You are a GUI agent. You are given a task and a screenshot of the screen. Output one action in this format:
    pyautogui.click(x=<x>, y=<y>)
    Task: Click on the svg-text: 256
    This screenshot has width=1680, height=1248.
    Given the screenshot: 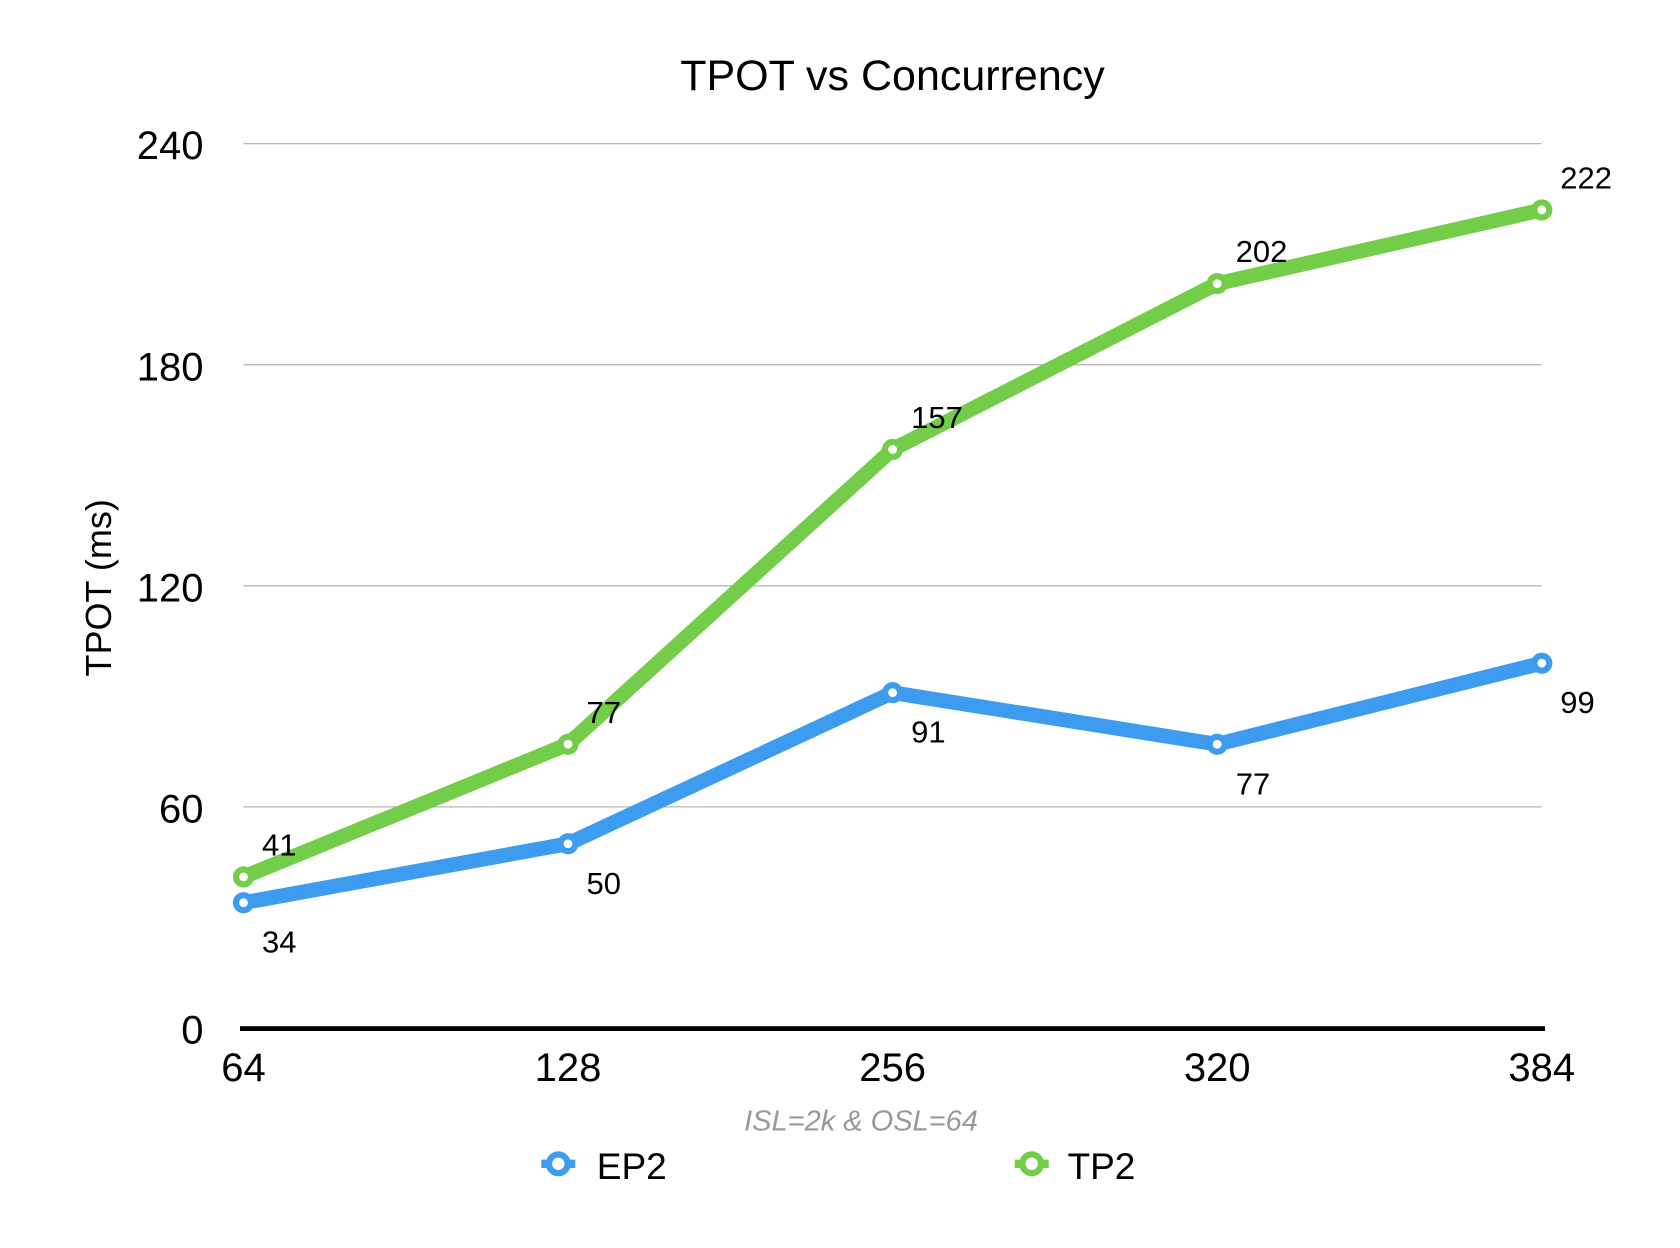 What is the action you would take?
    pyautogui.click(x=892, y=1068)
    